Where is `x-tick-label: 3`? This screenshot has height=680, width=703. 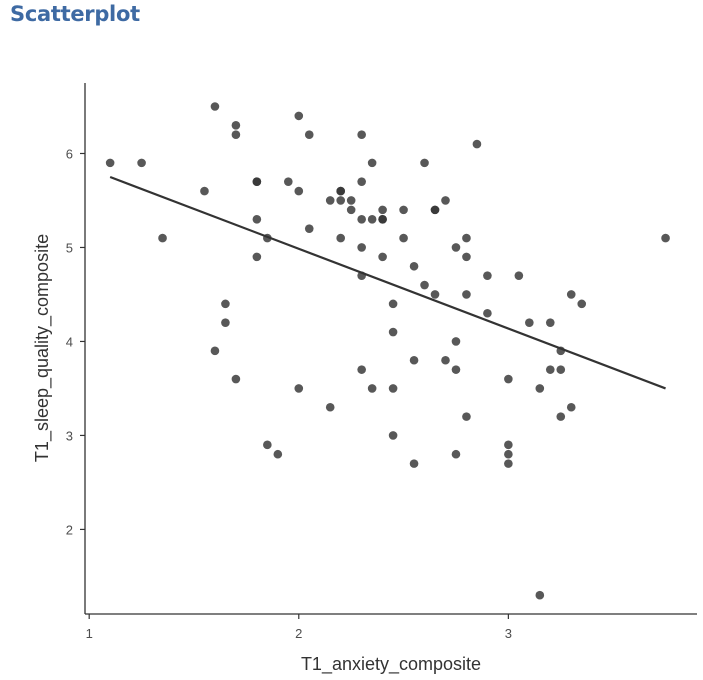 x-tick-label: 3 is located at coordinates (508, 633).